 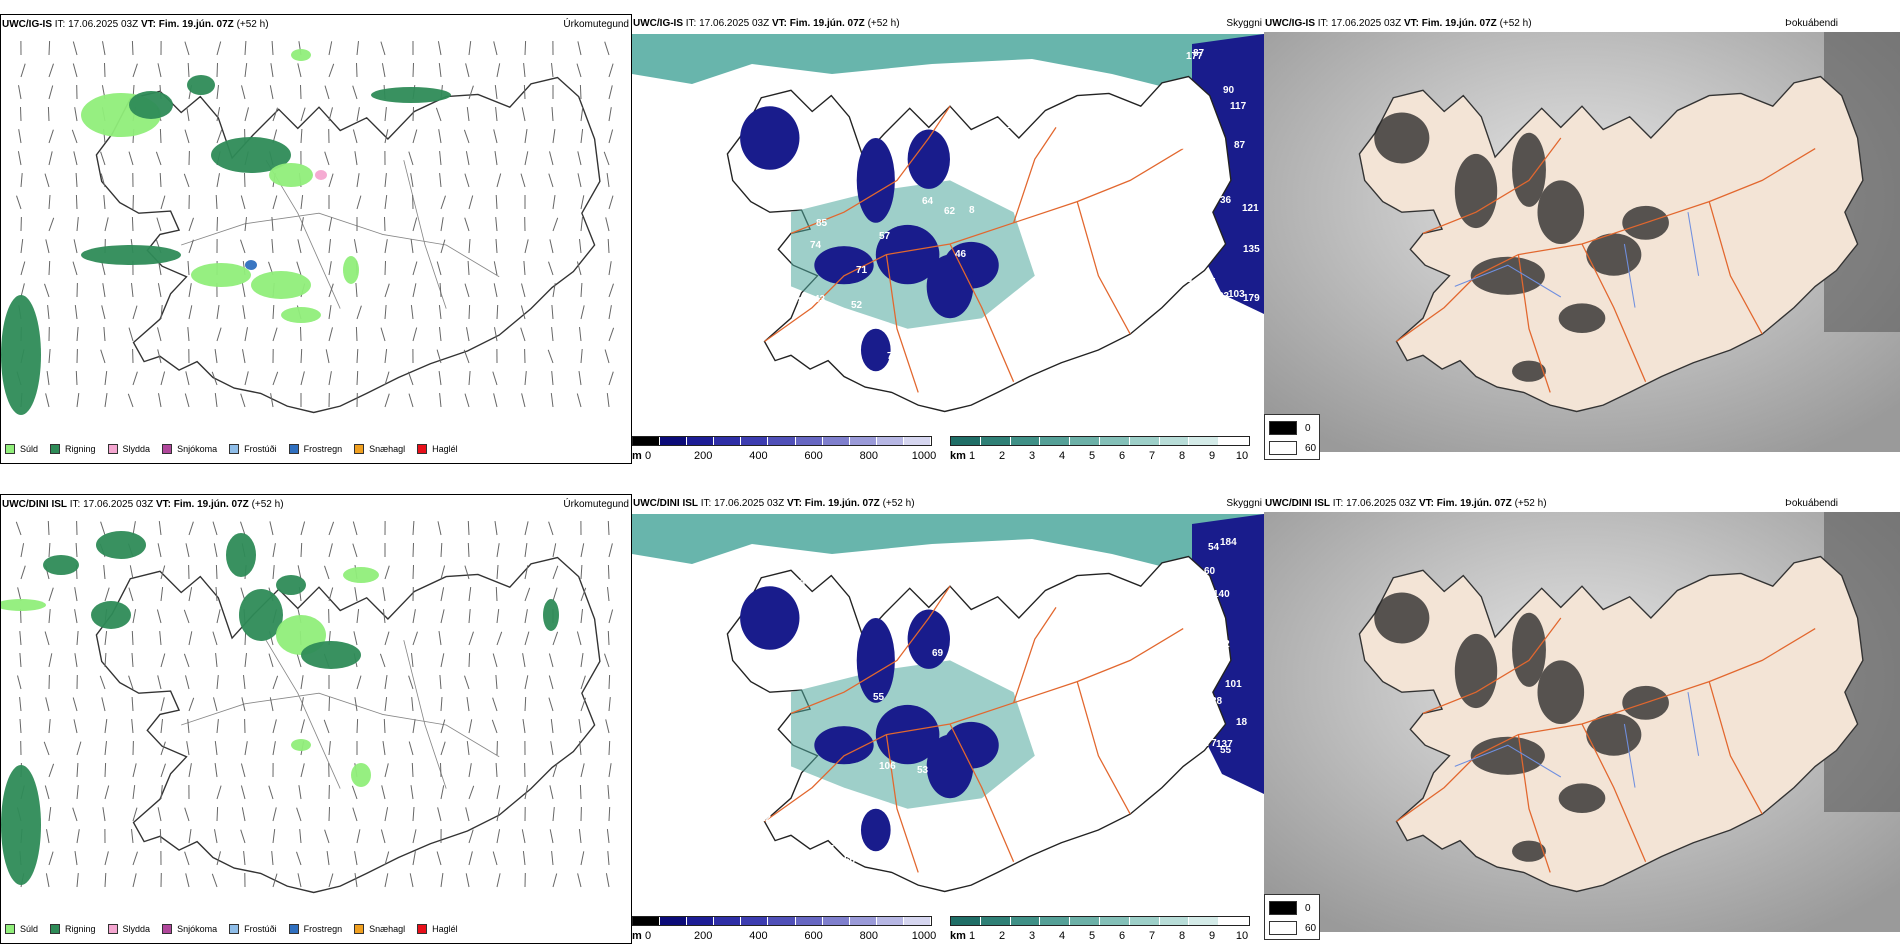 I want to click on visibility-label: 138, so click(x=1189, y=151).